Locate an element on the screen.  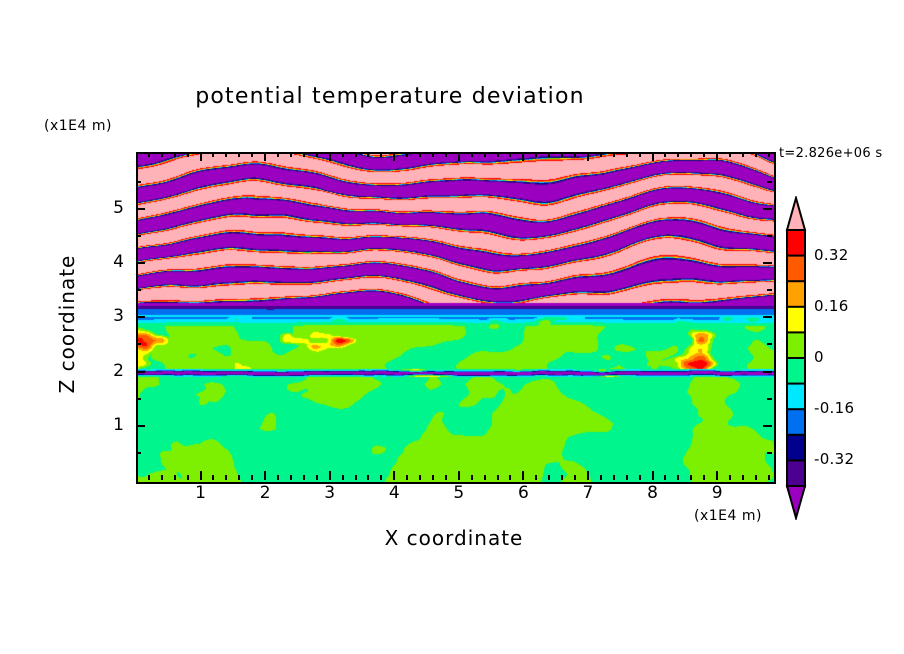
y-axis-tick-label: 2 is located at coordinates (118, 370).